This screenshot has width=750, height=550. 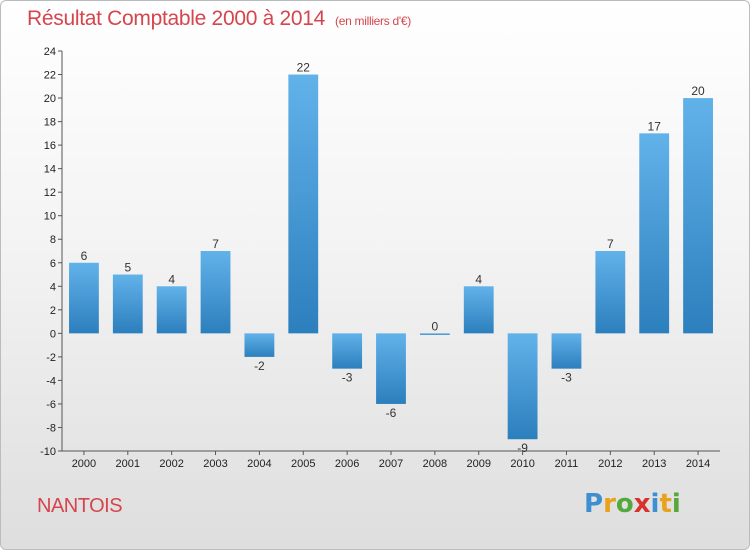 What do you see at coordinates (435, 326) in the screenshot?
I see `data-label: 0` at bounding box center [435, 326].